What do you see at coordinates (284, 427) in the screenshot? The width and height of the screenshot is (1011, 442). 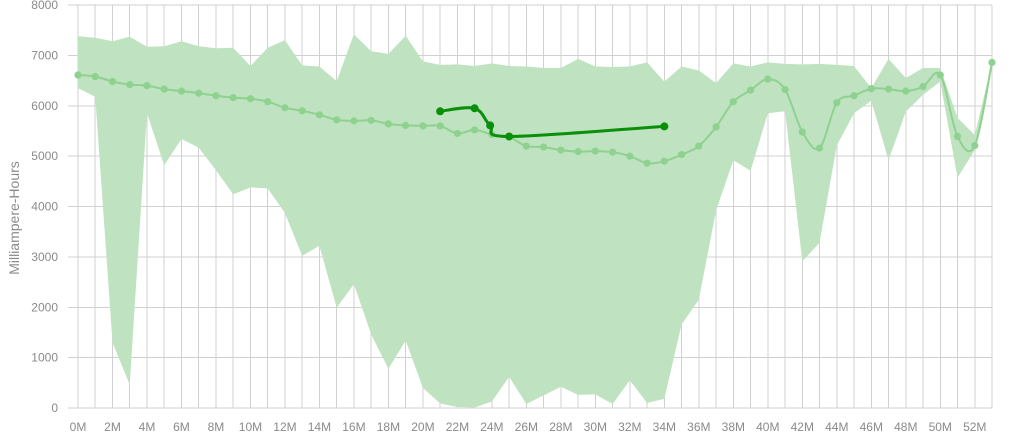 I see `x-tick-label: 12M` at bounding box center [284, 427].